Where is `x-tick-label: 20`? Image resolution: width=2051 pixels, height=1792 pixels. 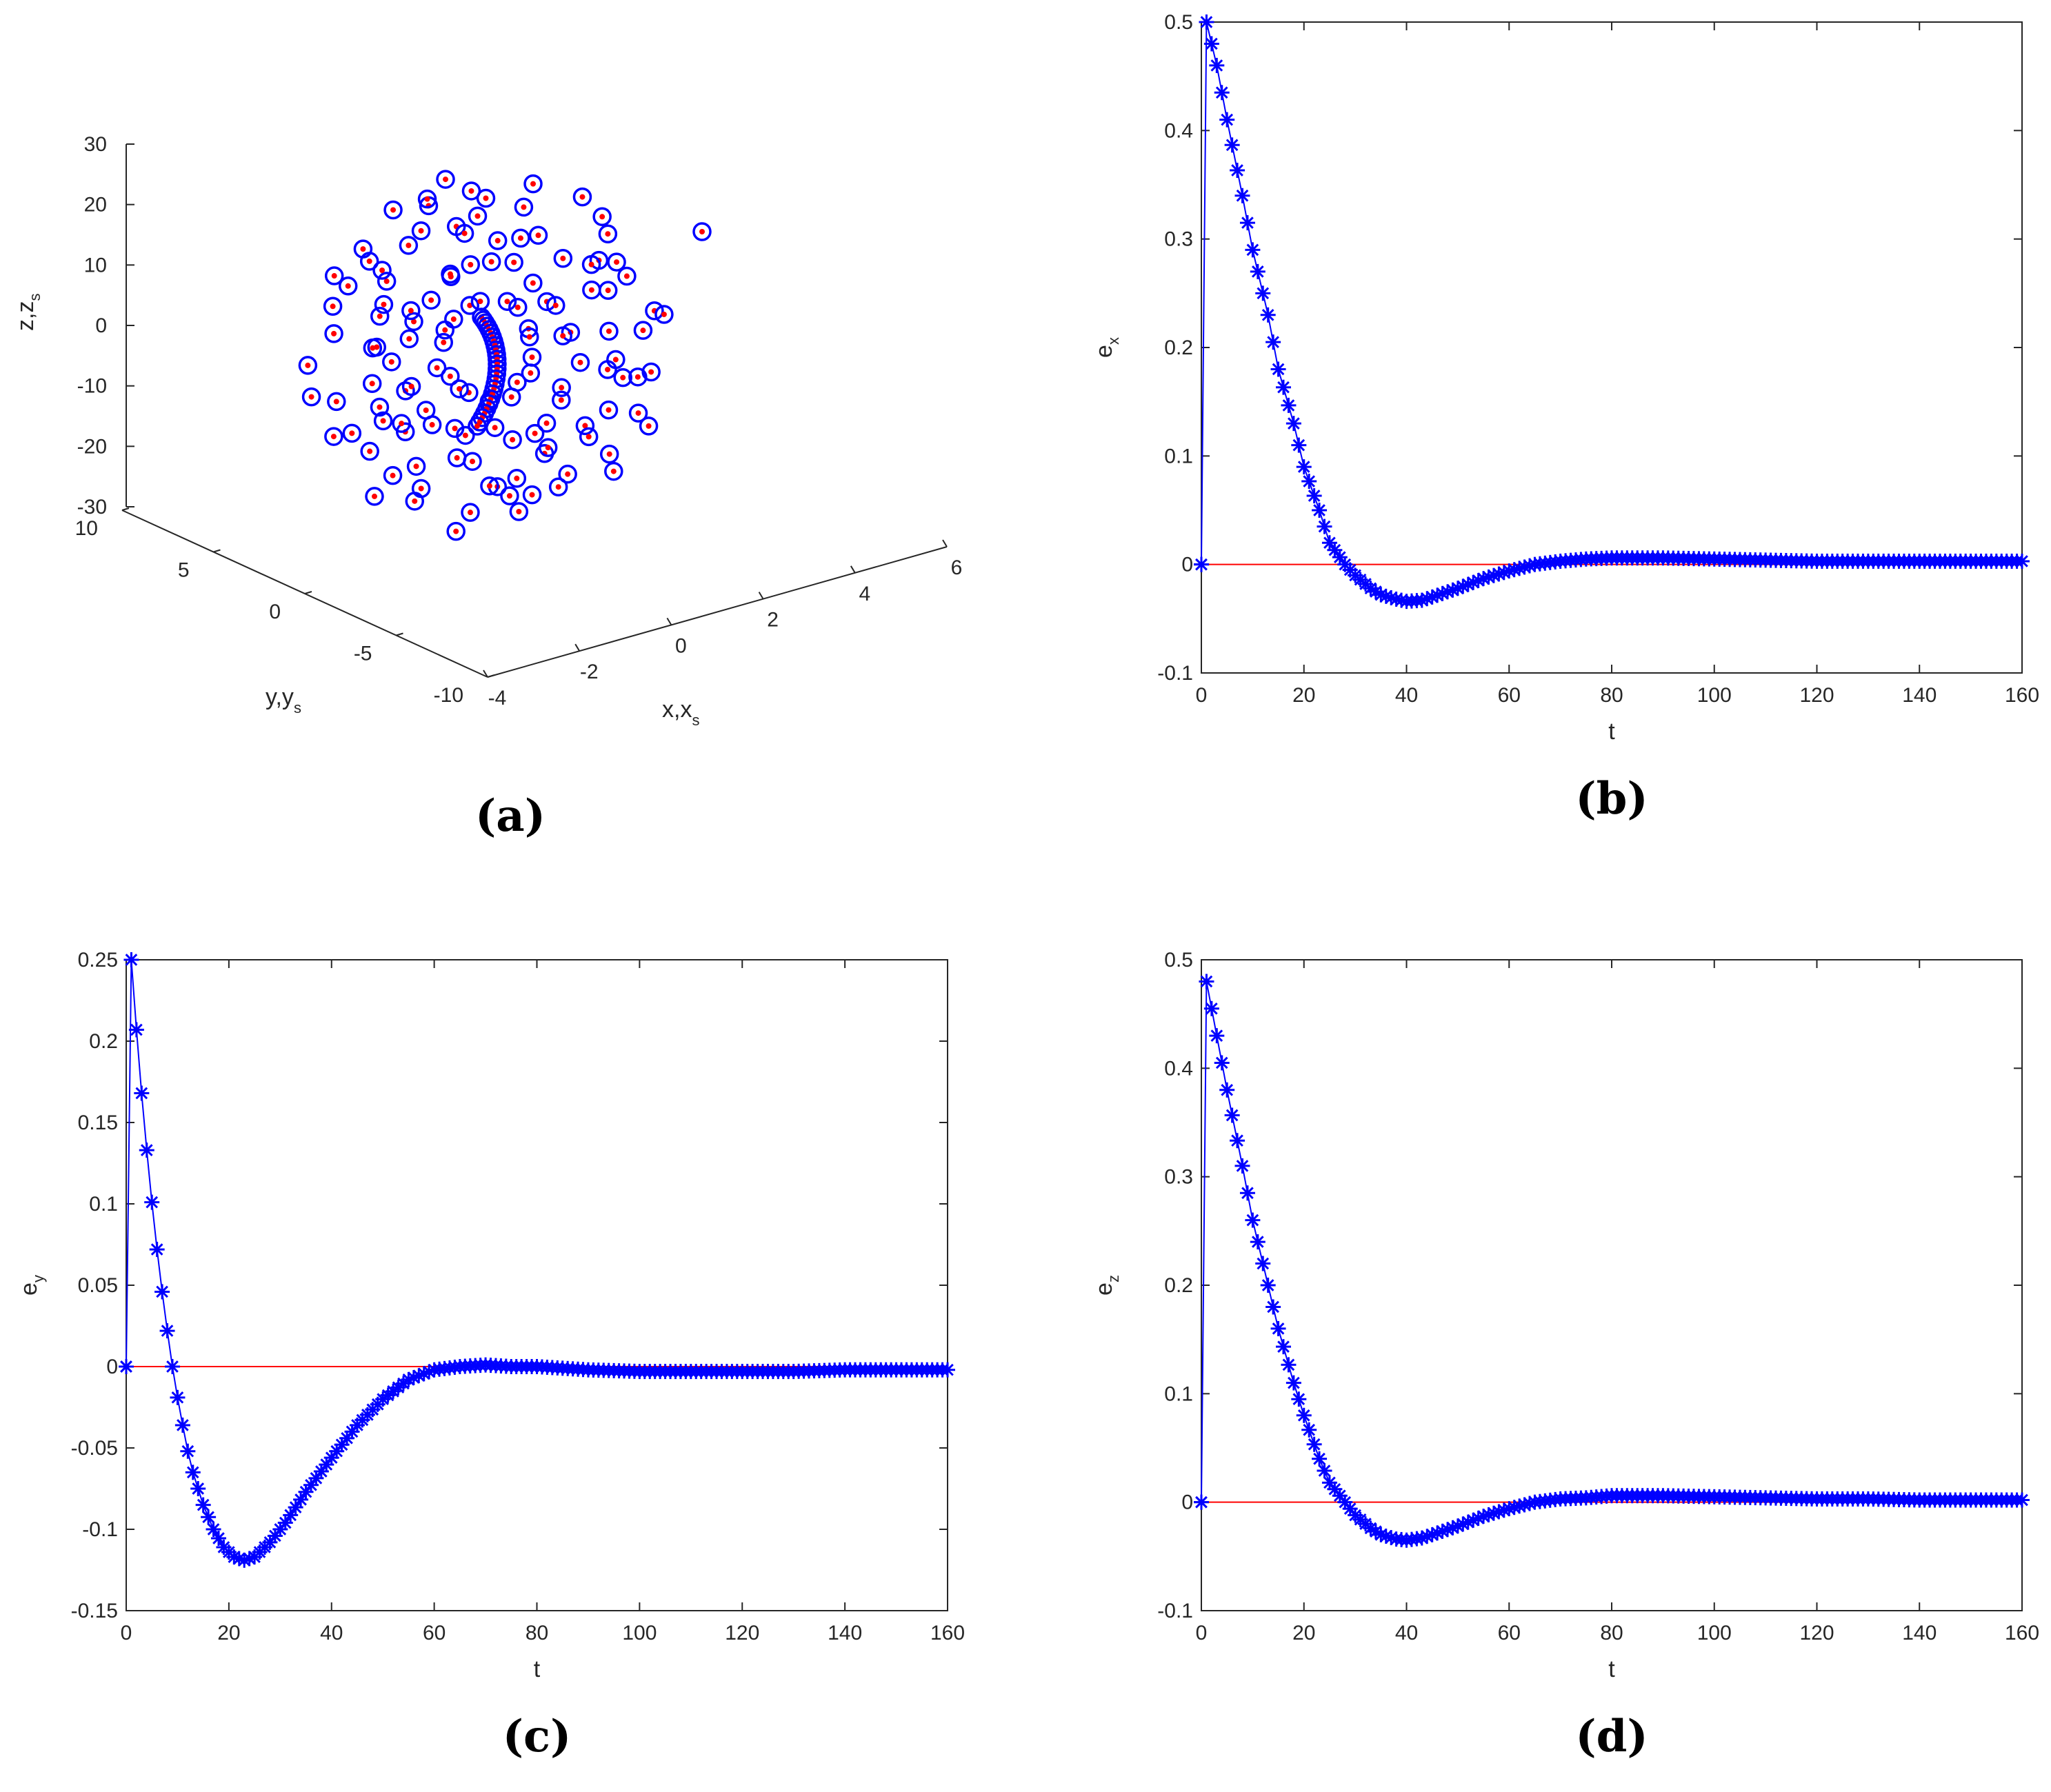
x-tick-label: 20 is located at coordinates (1303, 695).